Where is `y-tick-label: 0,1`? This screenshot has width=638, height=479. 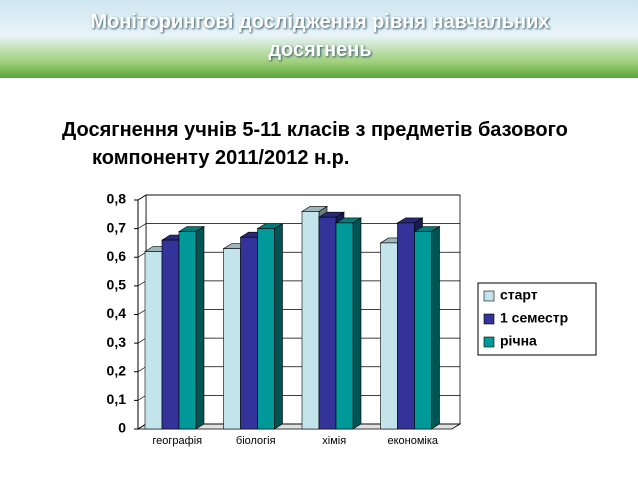 y-tick-label: 0,1 is located at coordinates (117, 399).